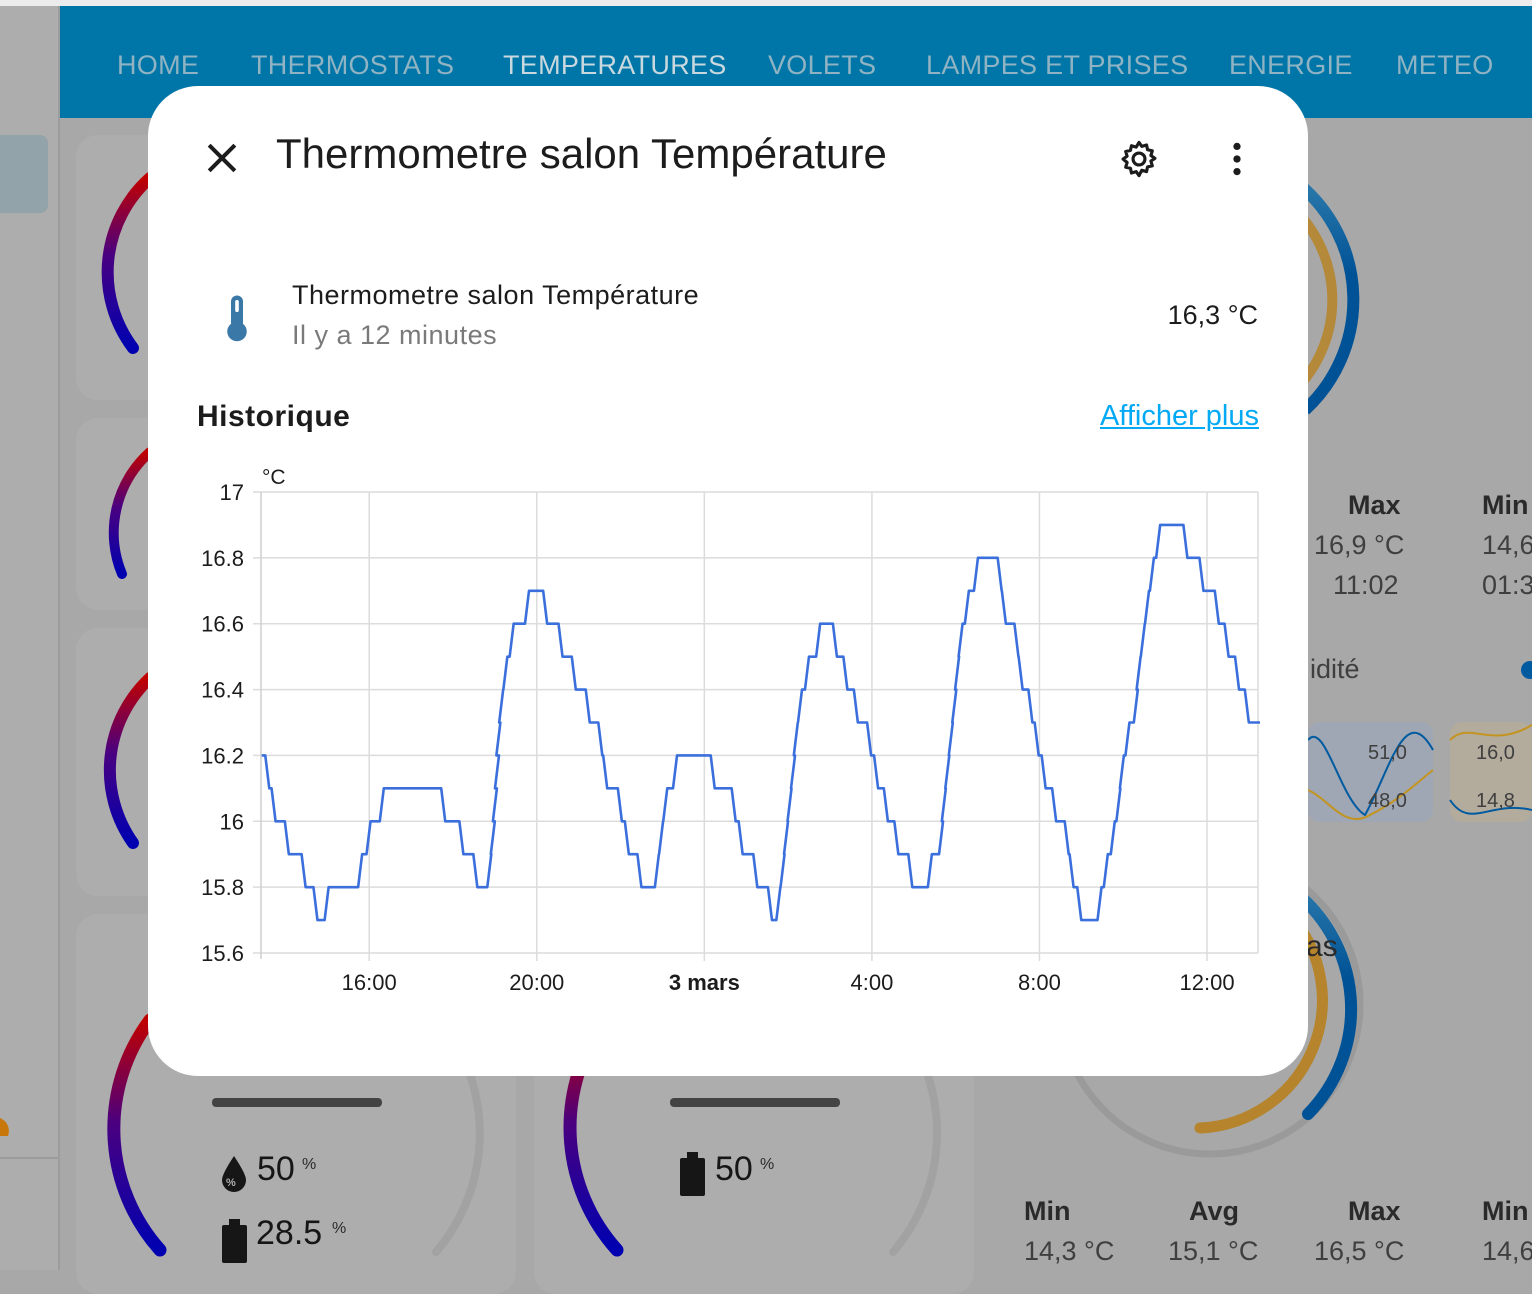 The height and width of the screenshot is (1294, 1532). What do you see at coordinates (1057, 65) in the screenshot?
I see `tab-lampes-et-prises: LAMPES ET PRISES` at bounding box center [1057, 65].